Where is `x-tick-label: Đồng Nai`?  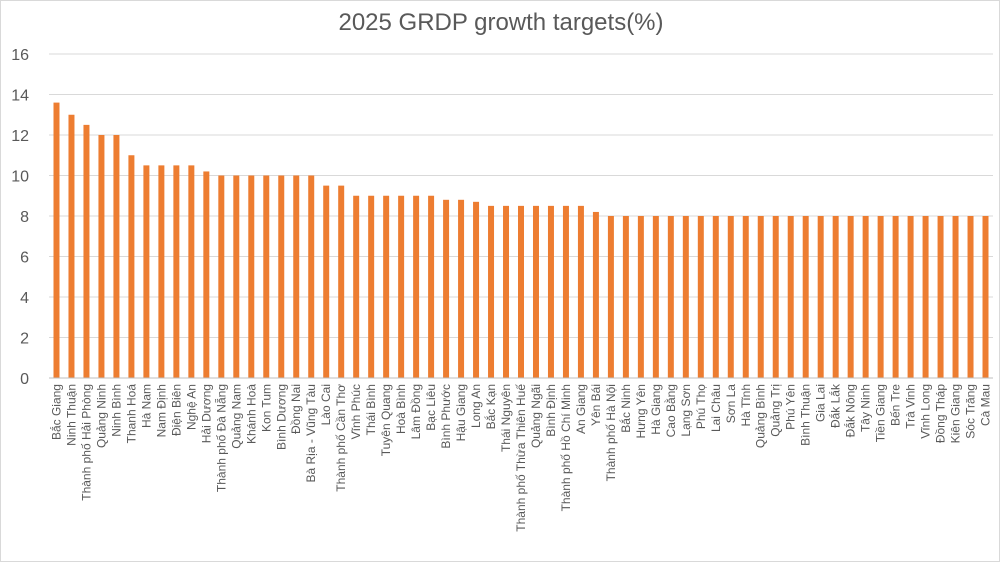 x-tick-label: Đồng Nai is located at coordinates (296, 409).